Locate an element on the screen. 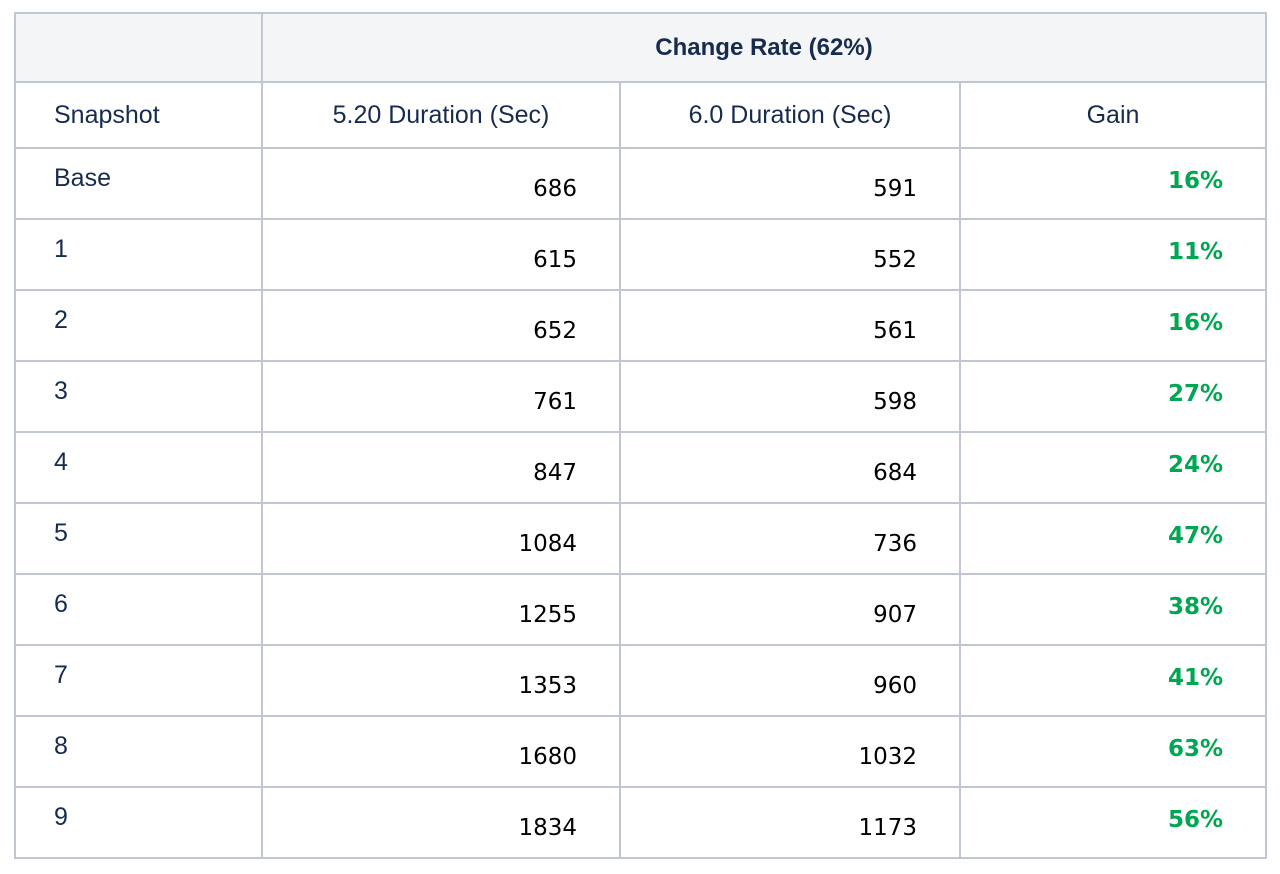  change-rate-header: Change Rate (62%) is located at coordinates (764, 47).